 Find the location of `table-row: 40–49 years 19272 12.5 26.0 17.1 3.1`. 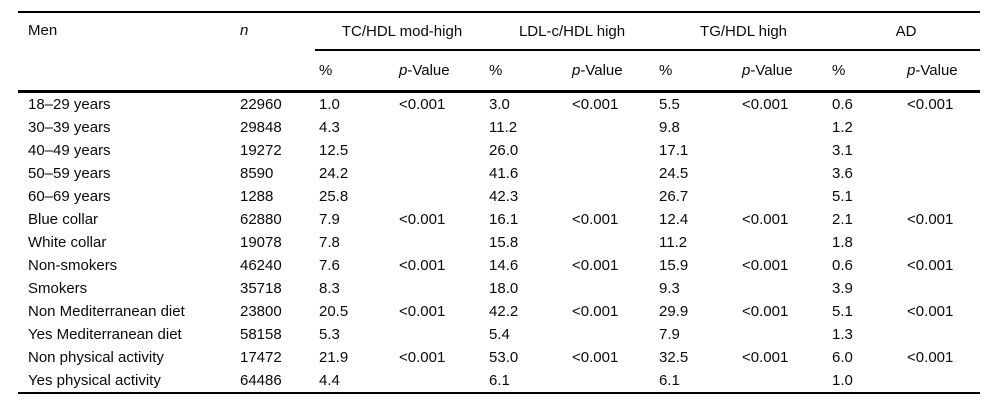

table-row: 40–49 years 19272 12.5 26.0 17.1 3.1 is located at coordinates (499, 150).